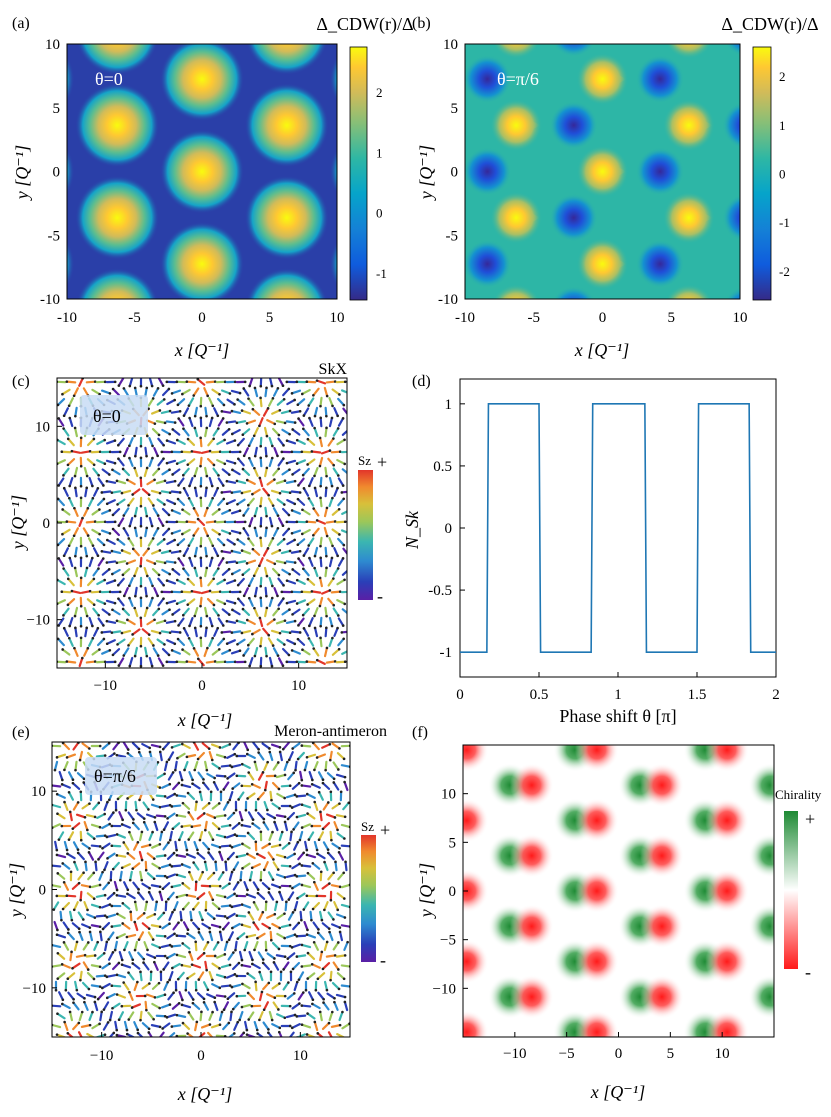 The height and width of the screenshot is (1117, 831). Describe the element at coordinates (442, 467) in the screenshot. I see `y-tick-label: 0.5` at that location.